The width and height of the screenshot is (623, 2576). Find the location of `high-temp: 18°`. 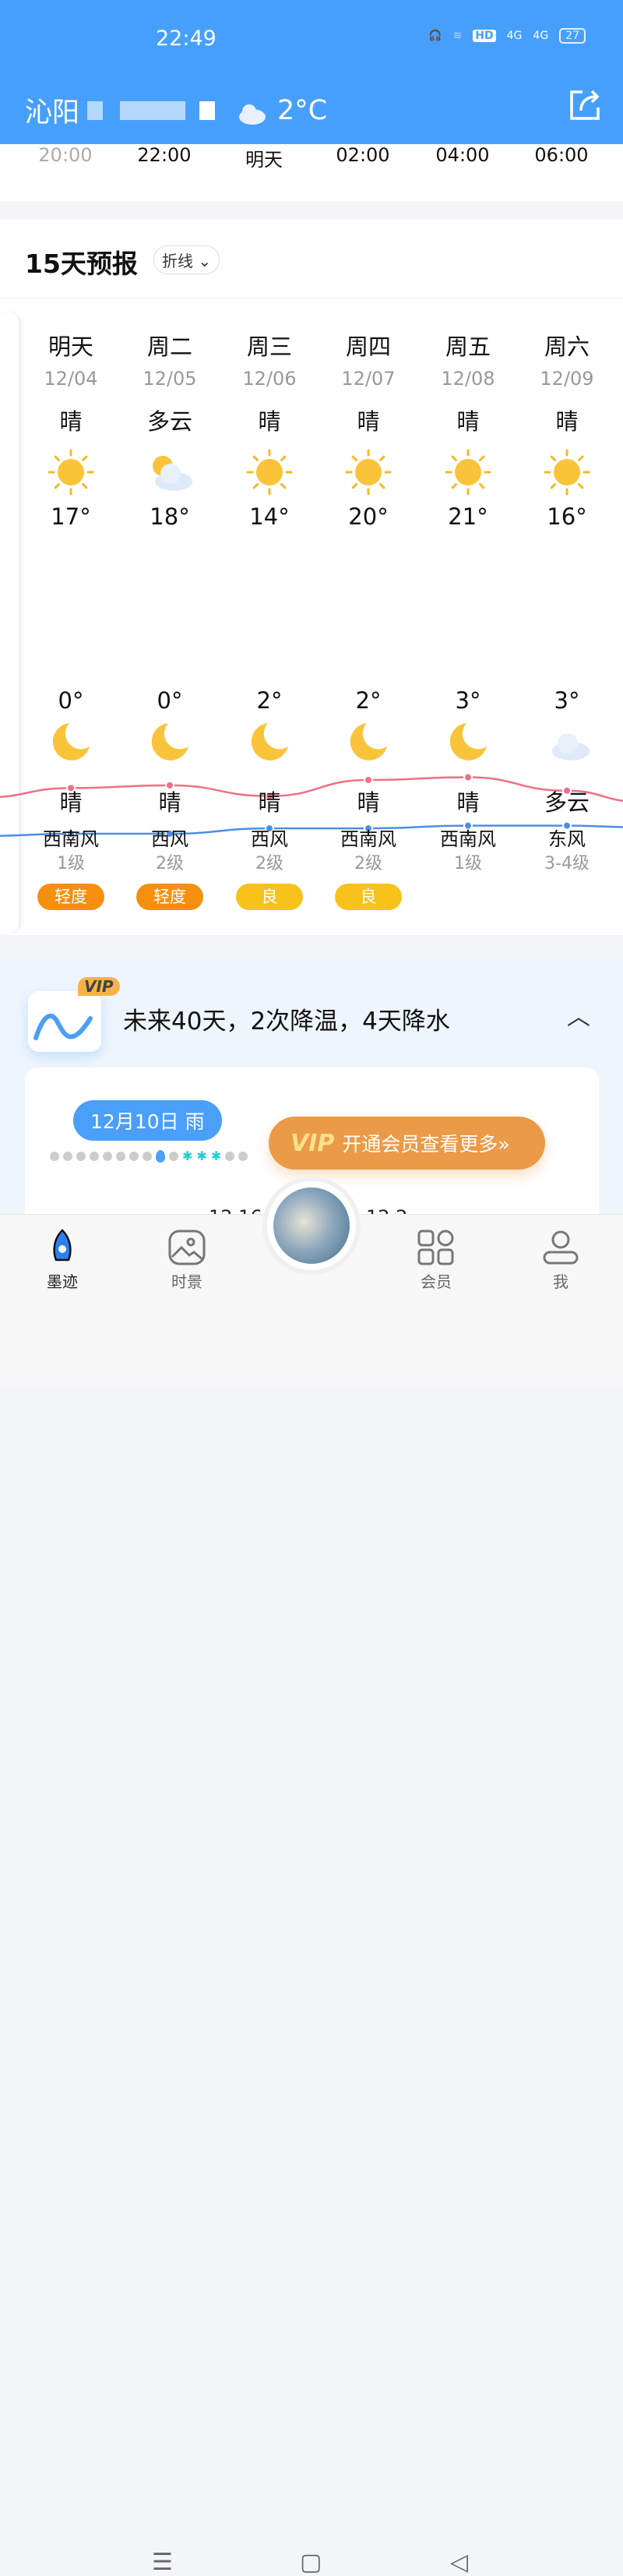

high-temp: 18° is located at coordinates (170, 516).